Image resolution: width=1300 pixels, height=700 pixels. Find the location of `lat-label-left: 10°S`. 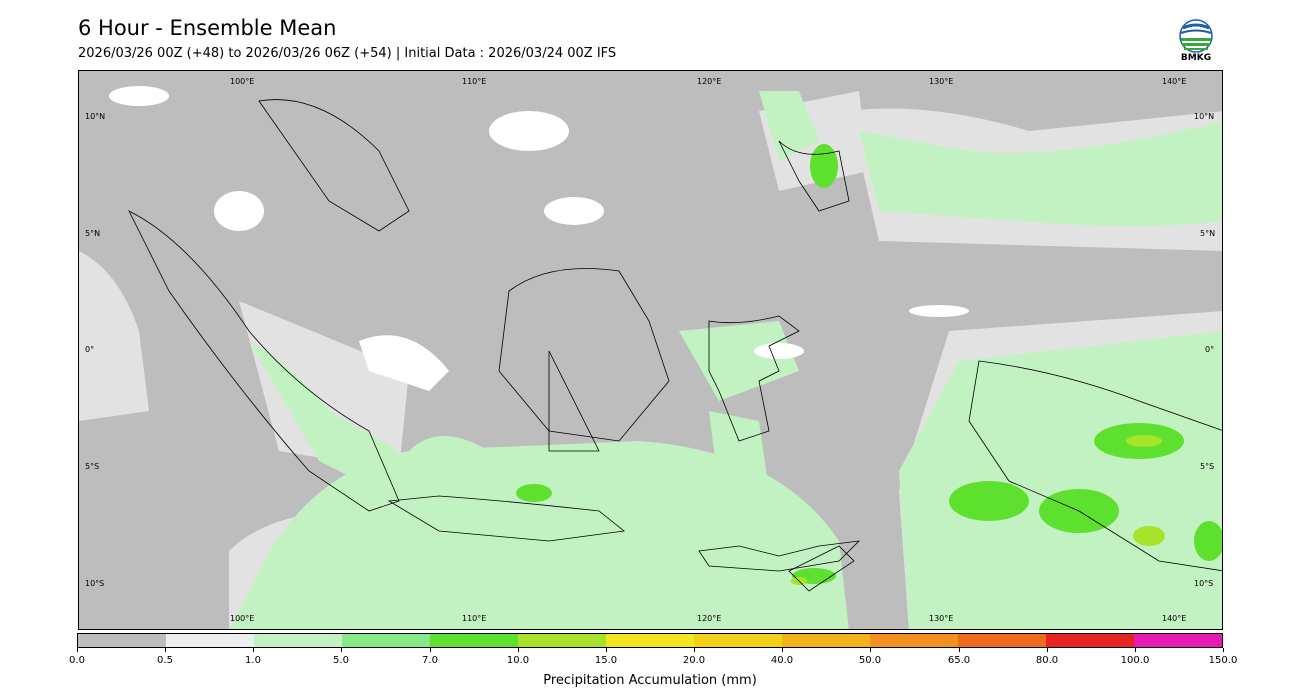

lat-label-left: 10°S is located at coordinates (95, 583).